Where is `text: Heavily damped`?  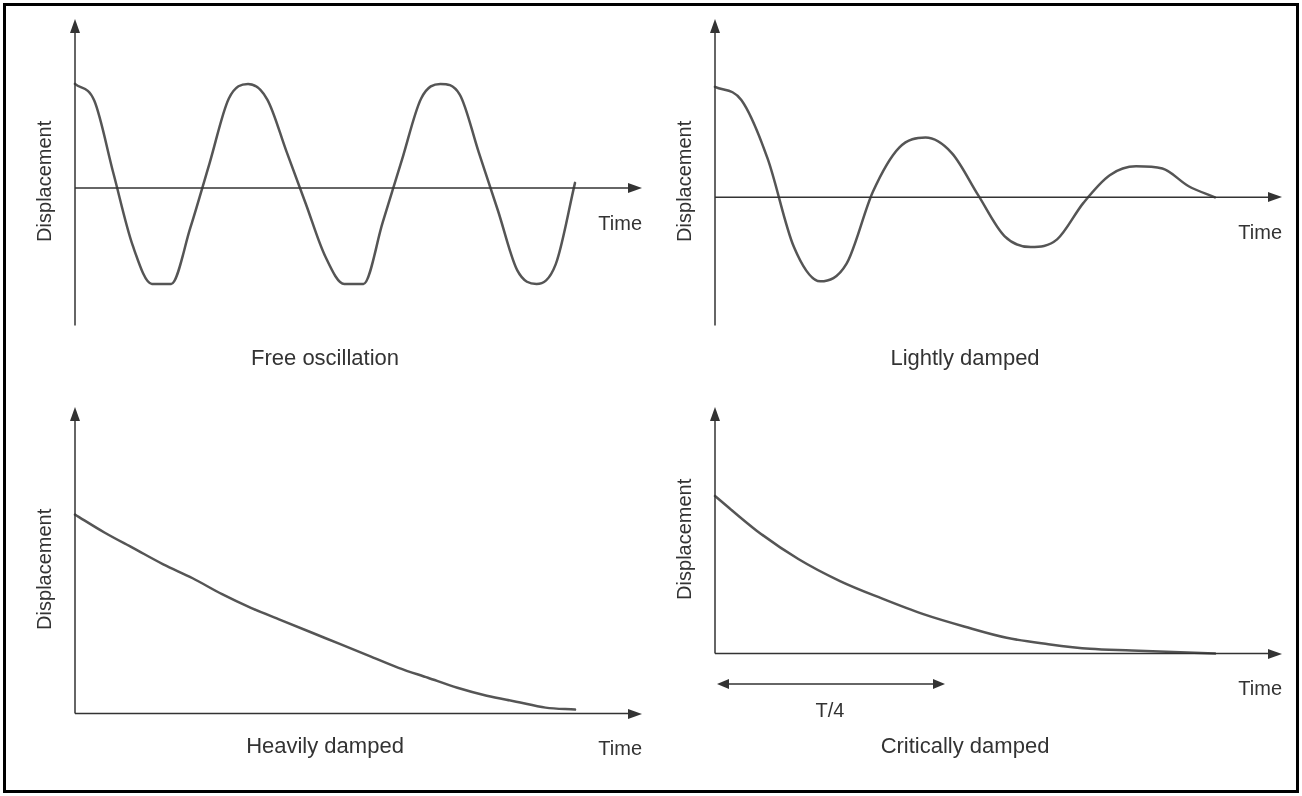 text: Heavily damped is located at coordinates (325, 745).